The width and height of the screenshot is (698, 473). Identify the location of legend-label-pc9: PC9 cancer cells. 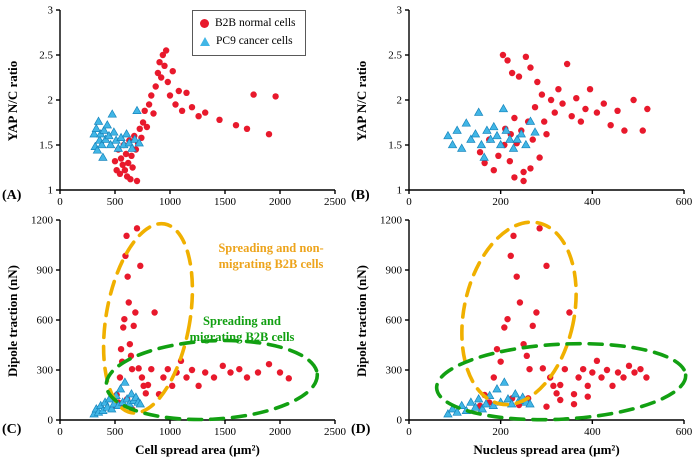
(254, 40).